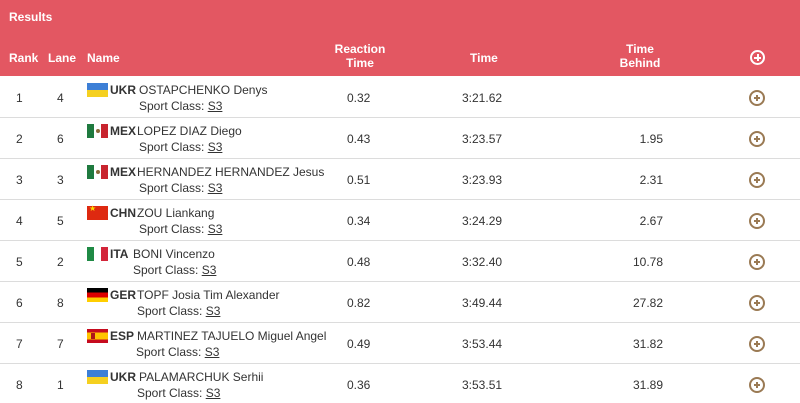 This screenshot has height=403, width=800. What do you see at coordinates (123, 213) in the screenshot?
I see `nation-code: CHN` at bounding box center [123, 213].